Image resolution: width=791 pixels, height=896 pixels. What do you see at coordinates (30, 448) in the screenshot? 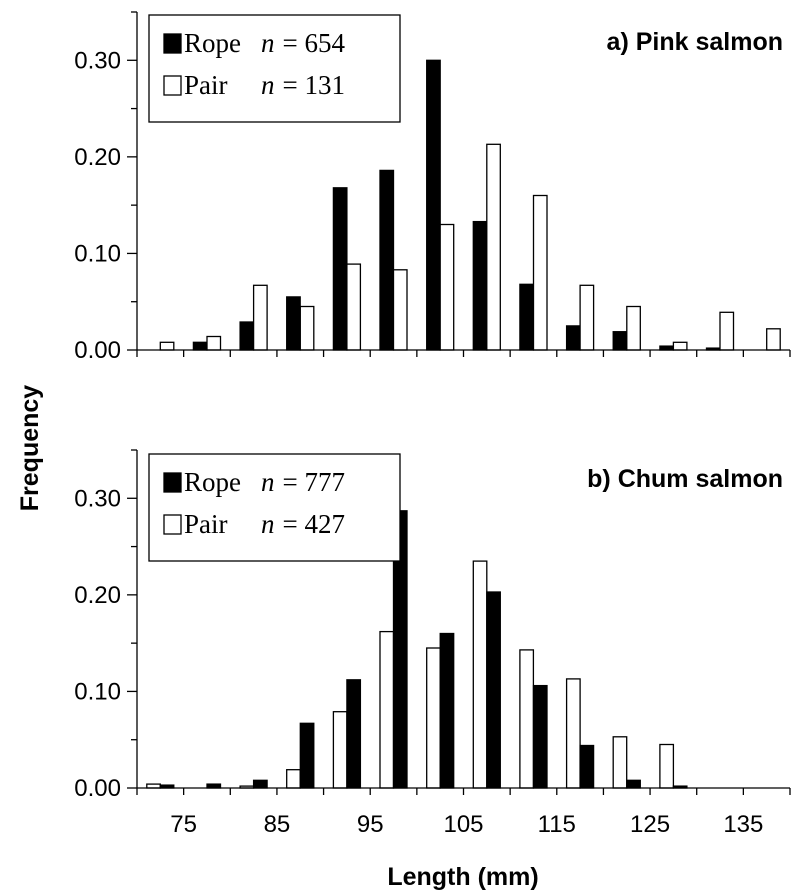
I see `y-axis-title: Frequency` at bounding box center [30, 448].